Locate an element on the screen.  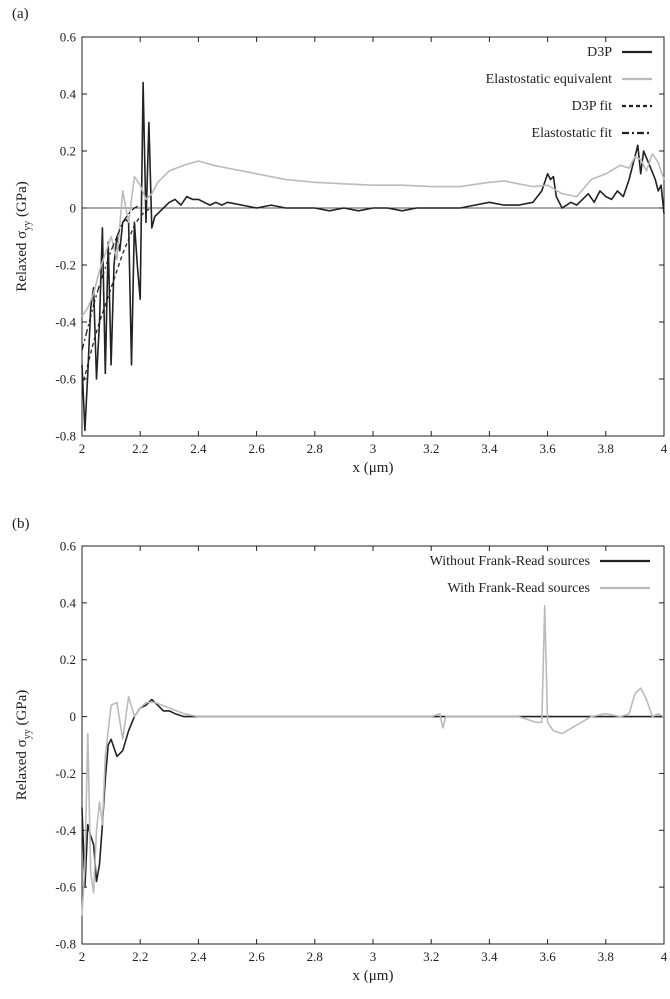
legend-label: D3P is located at coordinates (599, 52).